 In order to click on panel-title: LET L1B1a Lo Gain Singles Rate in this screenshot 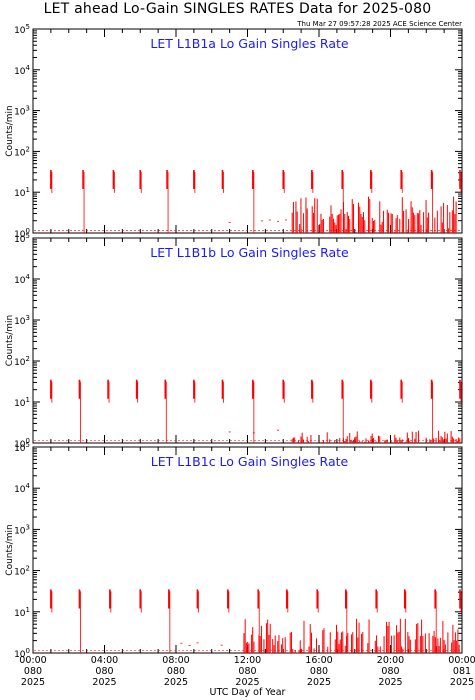, I will do `click(249, 43)`.